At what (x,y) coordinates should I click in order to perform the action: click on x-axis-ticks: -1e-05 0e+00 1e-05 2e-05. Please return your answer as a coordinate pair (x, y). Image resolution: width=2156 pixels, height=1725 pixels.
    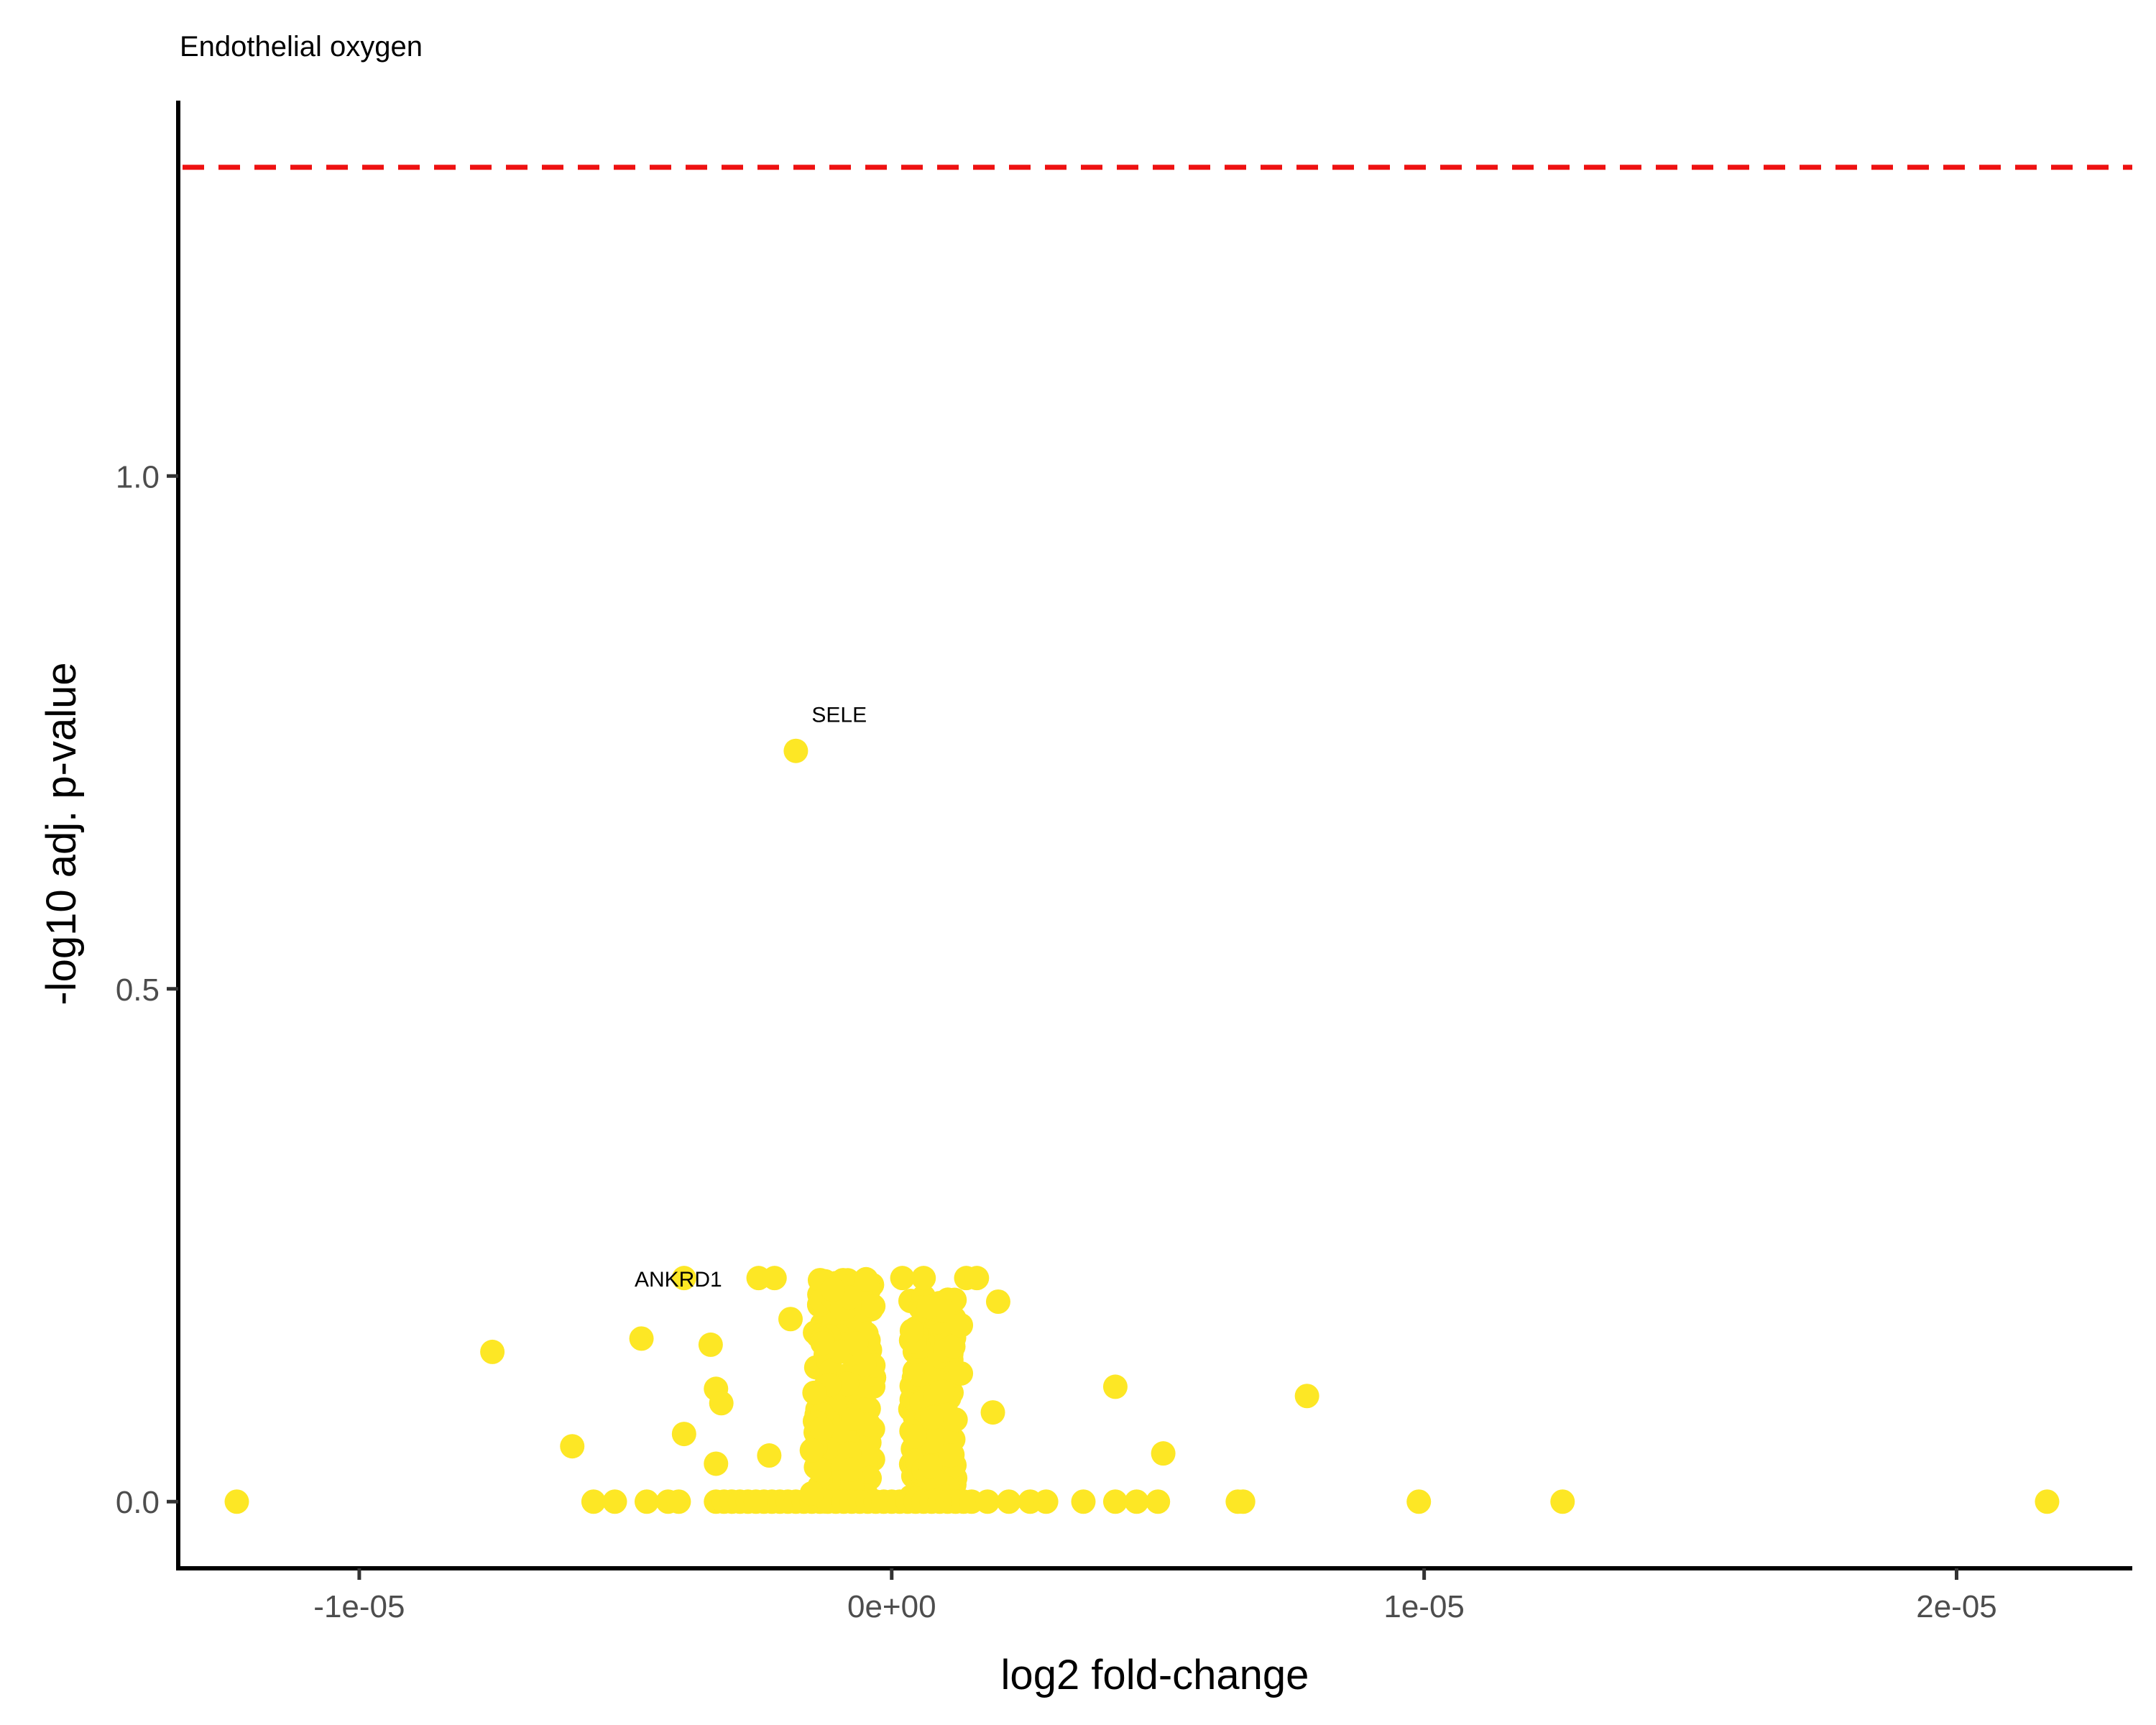
    Looking at the image, I should click on (1155, 1596).